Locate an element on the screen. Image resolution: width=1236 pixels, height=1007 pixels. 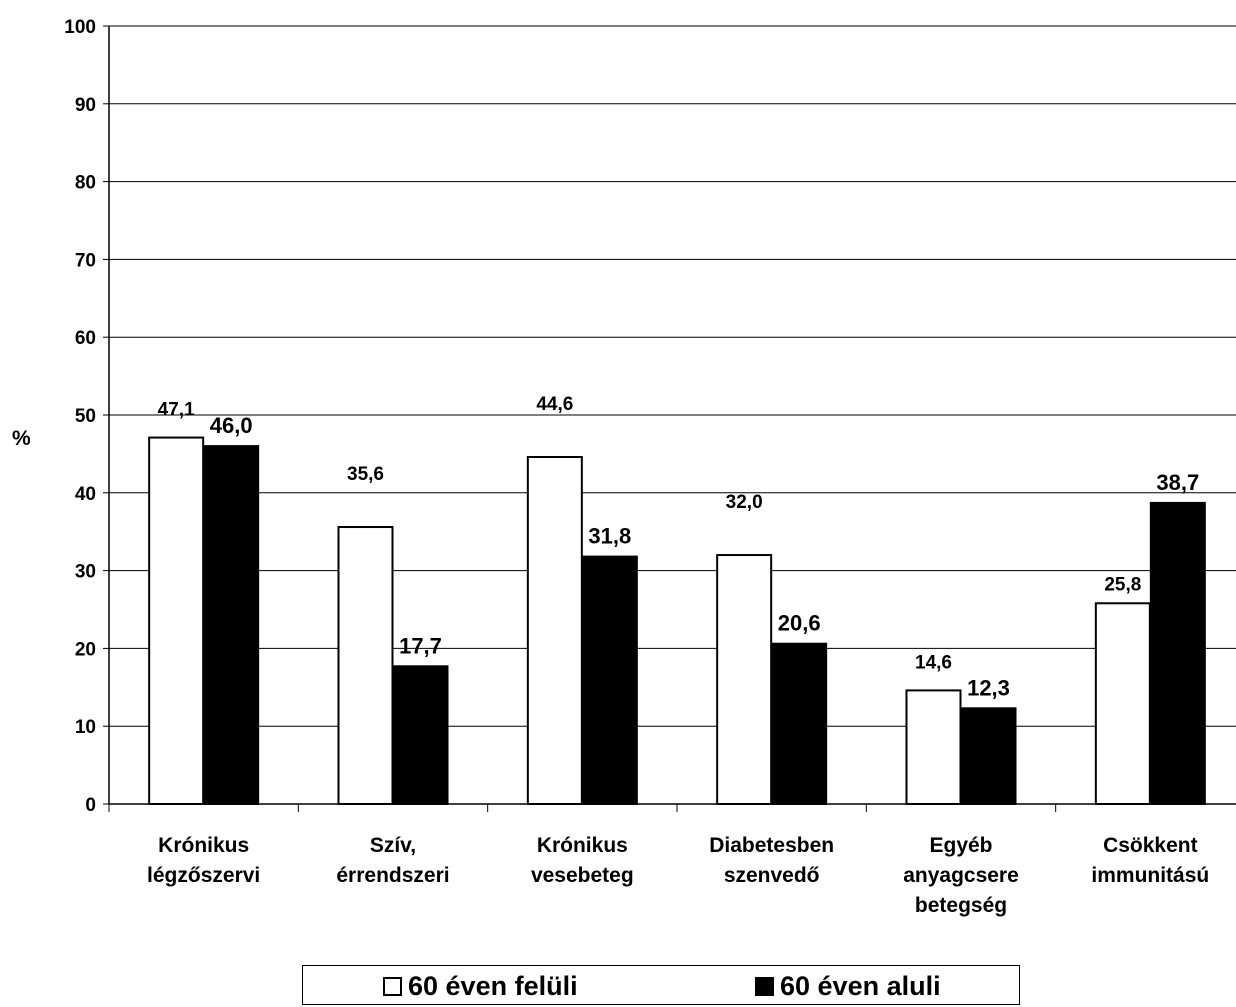
data-label-under-60: 31,8 is located at coordinates (609, 536).